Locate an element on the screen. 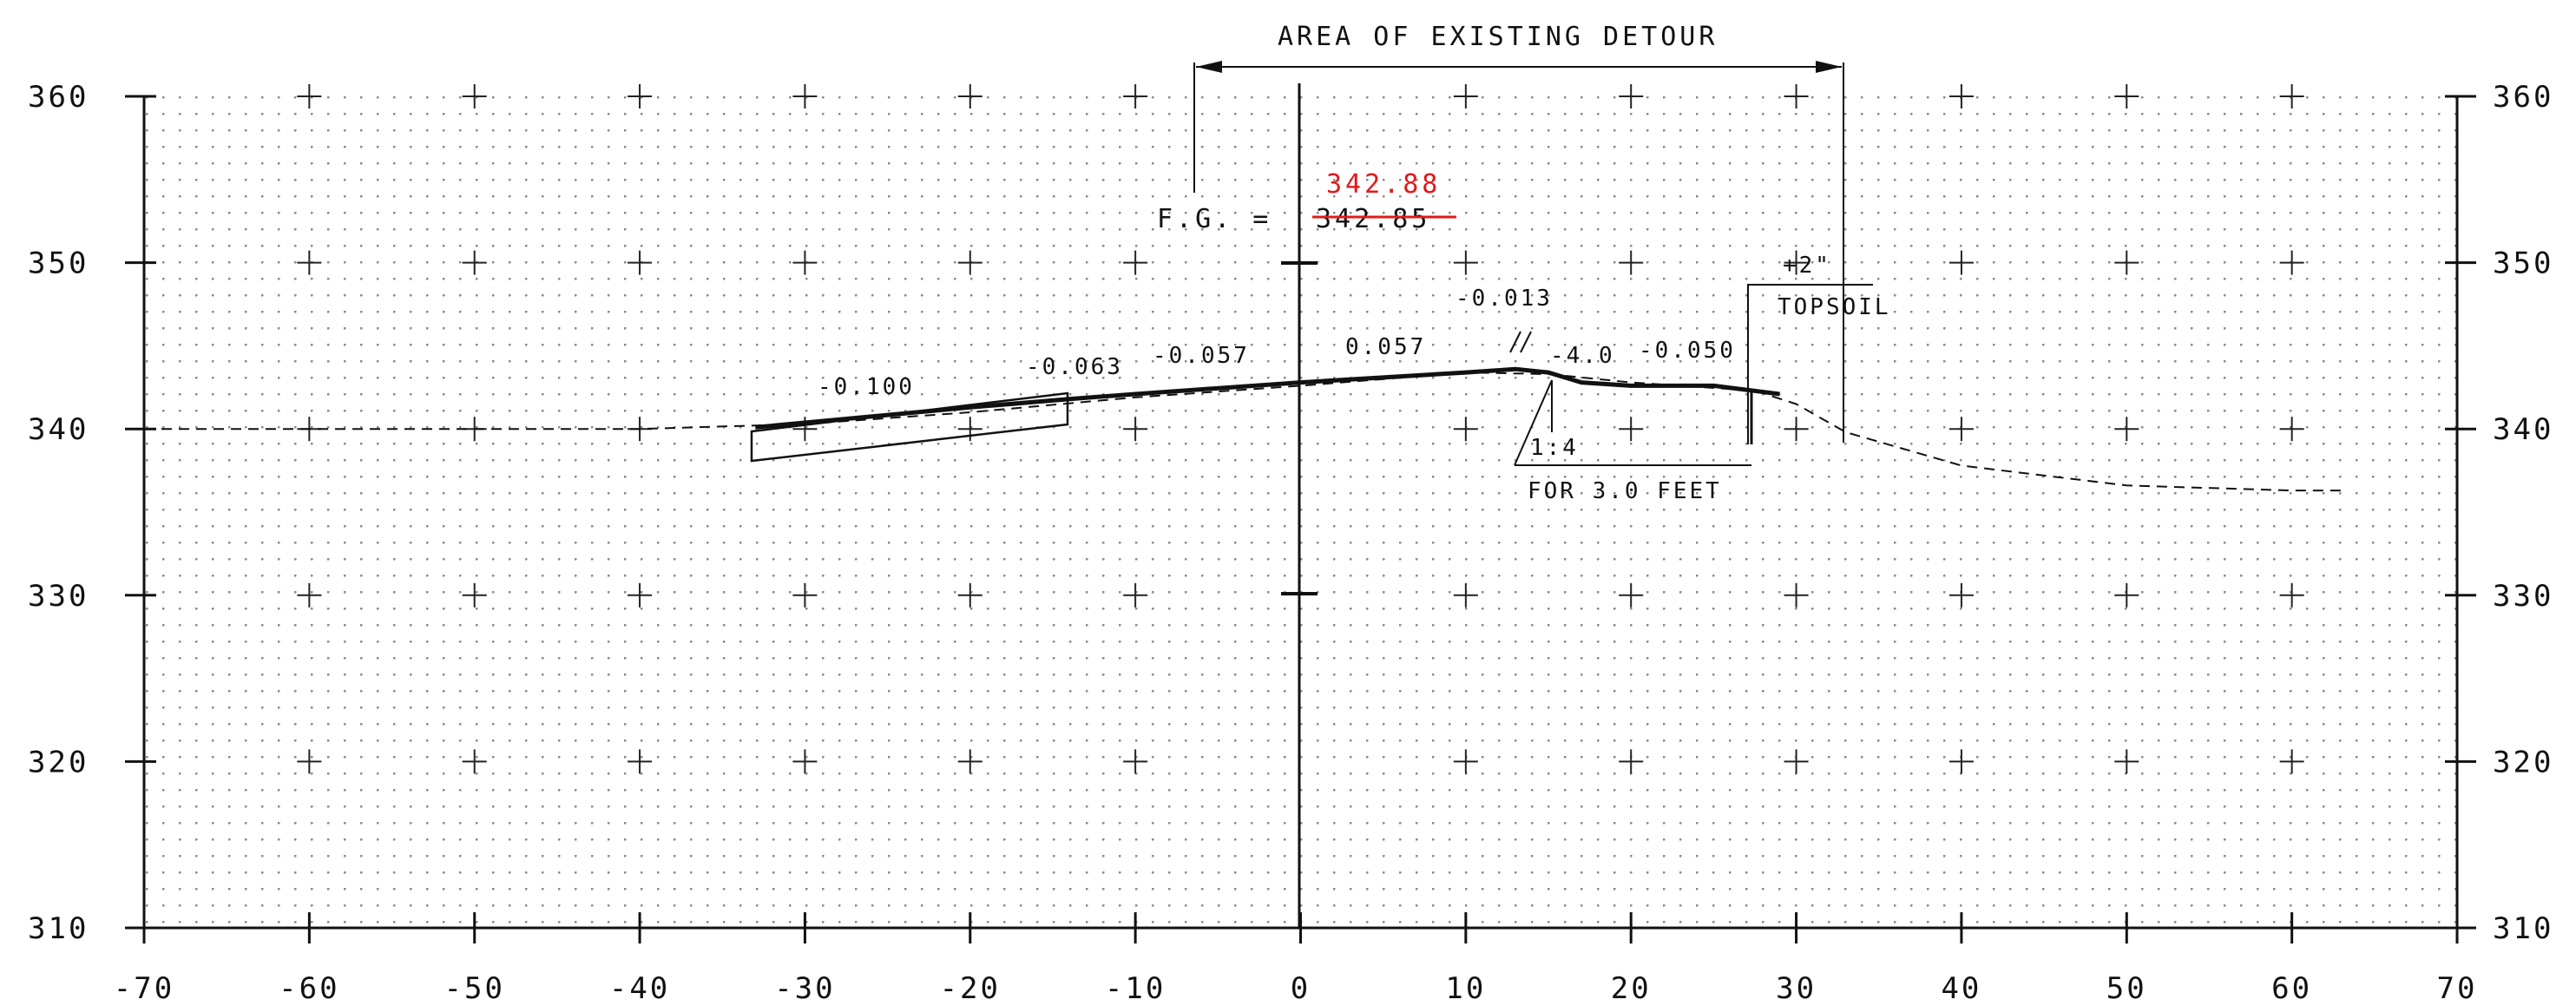  existing-ground-line is located at coordinates (1243, 432).